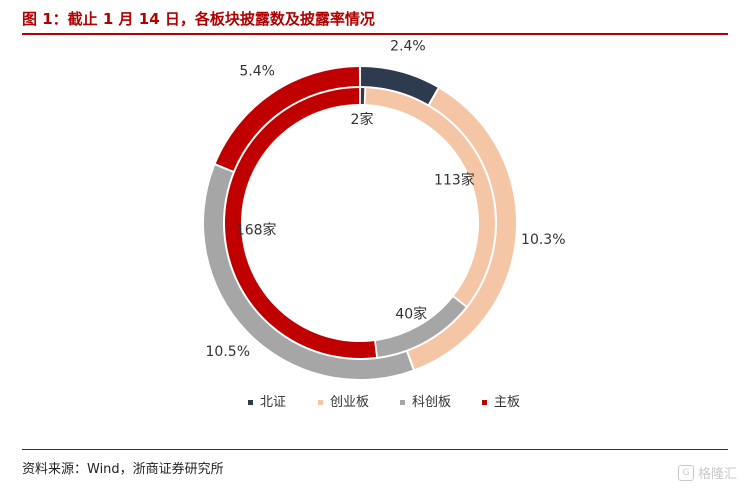 The image size is (749, 488). Describe the element at coordinates (384, 402) in the screenshot. I see `chart-legend: 北证 创业板 科创板 主板` at that location.